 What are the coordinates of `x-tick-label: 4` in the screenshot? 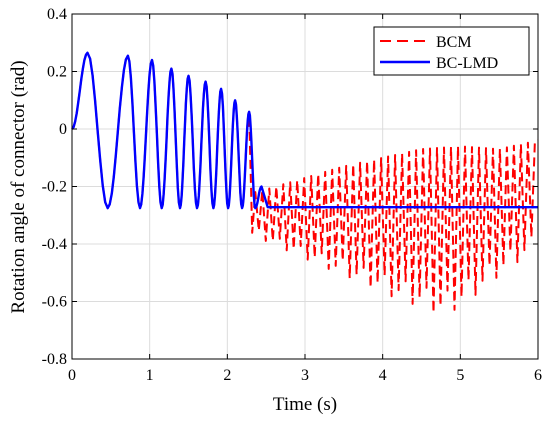 It's located at (383, 375).